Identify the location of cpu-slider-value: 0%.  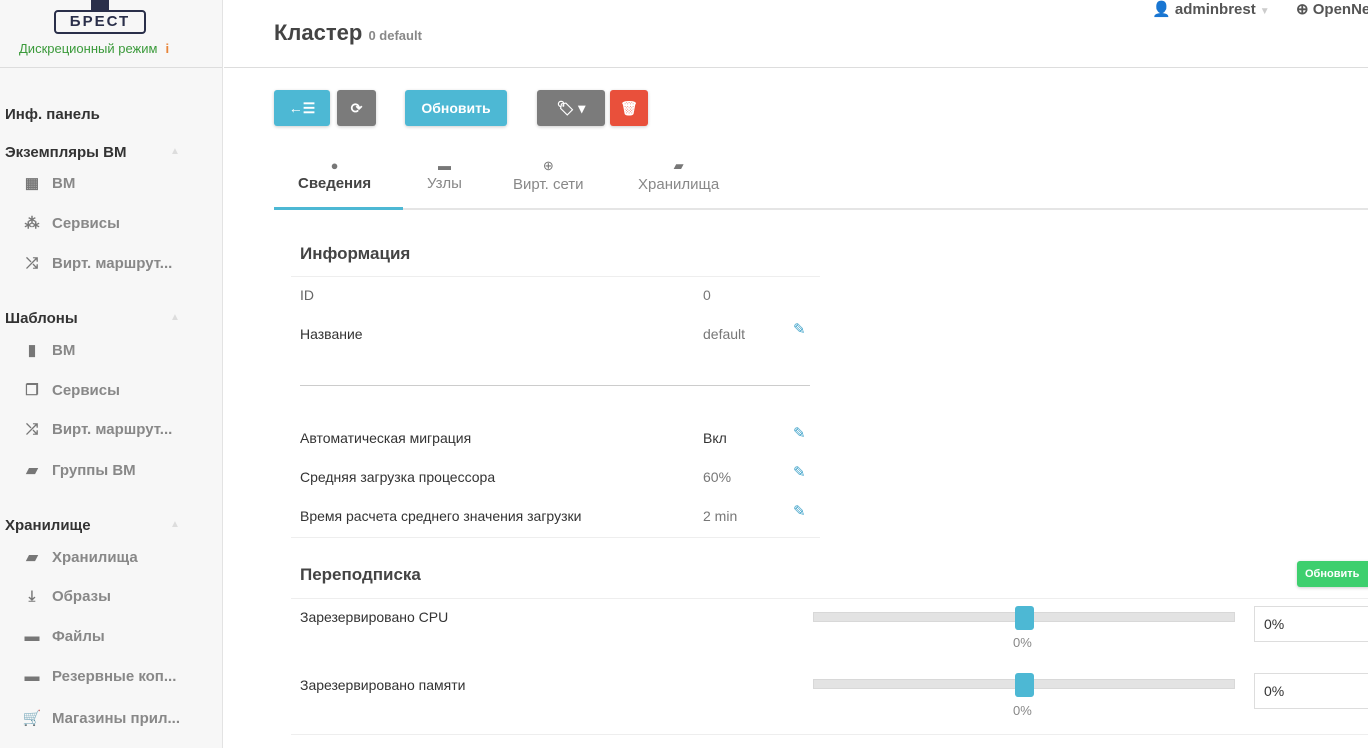
(1022, 642).